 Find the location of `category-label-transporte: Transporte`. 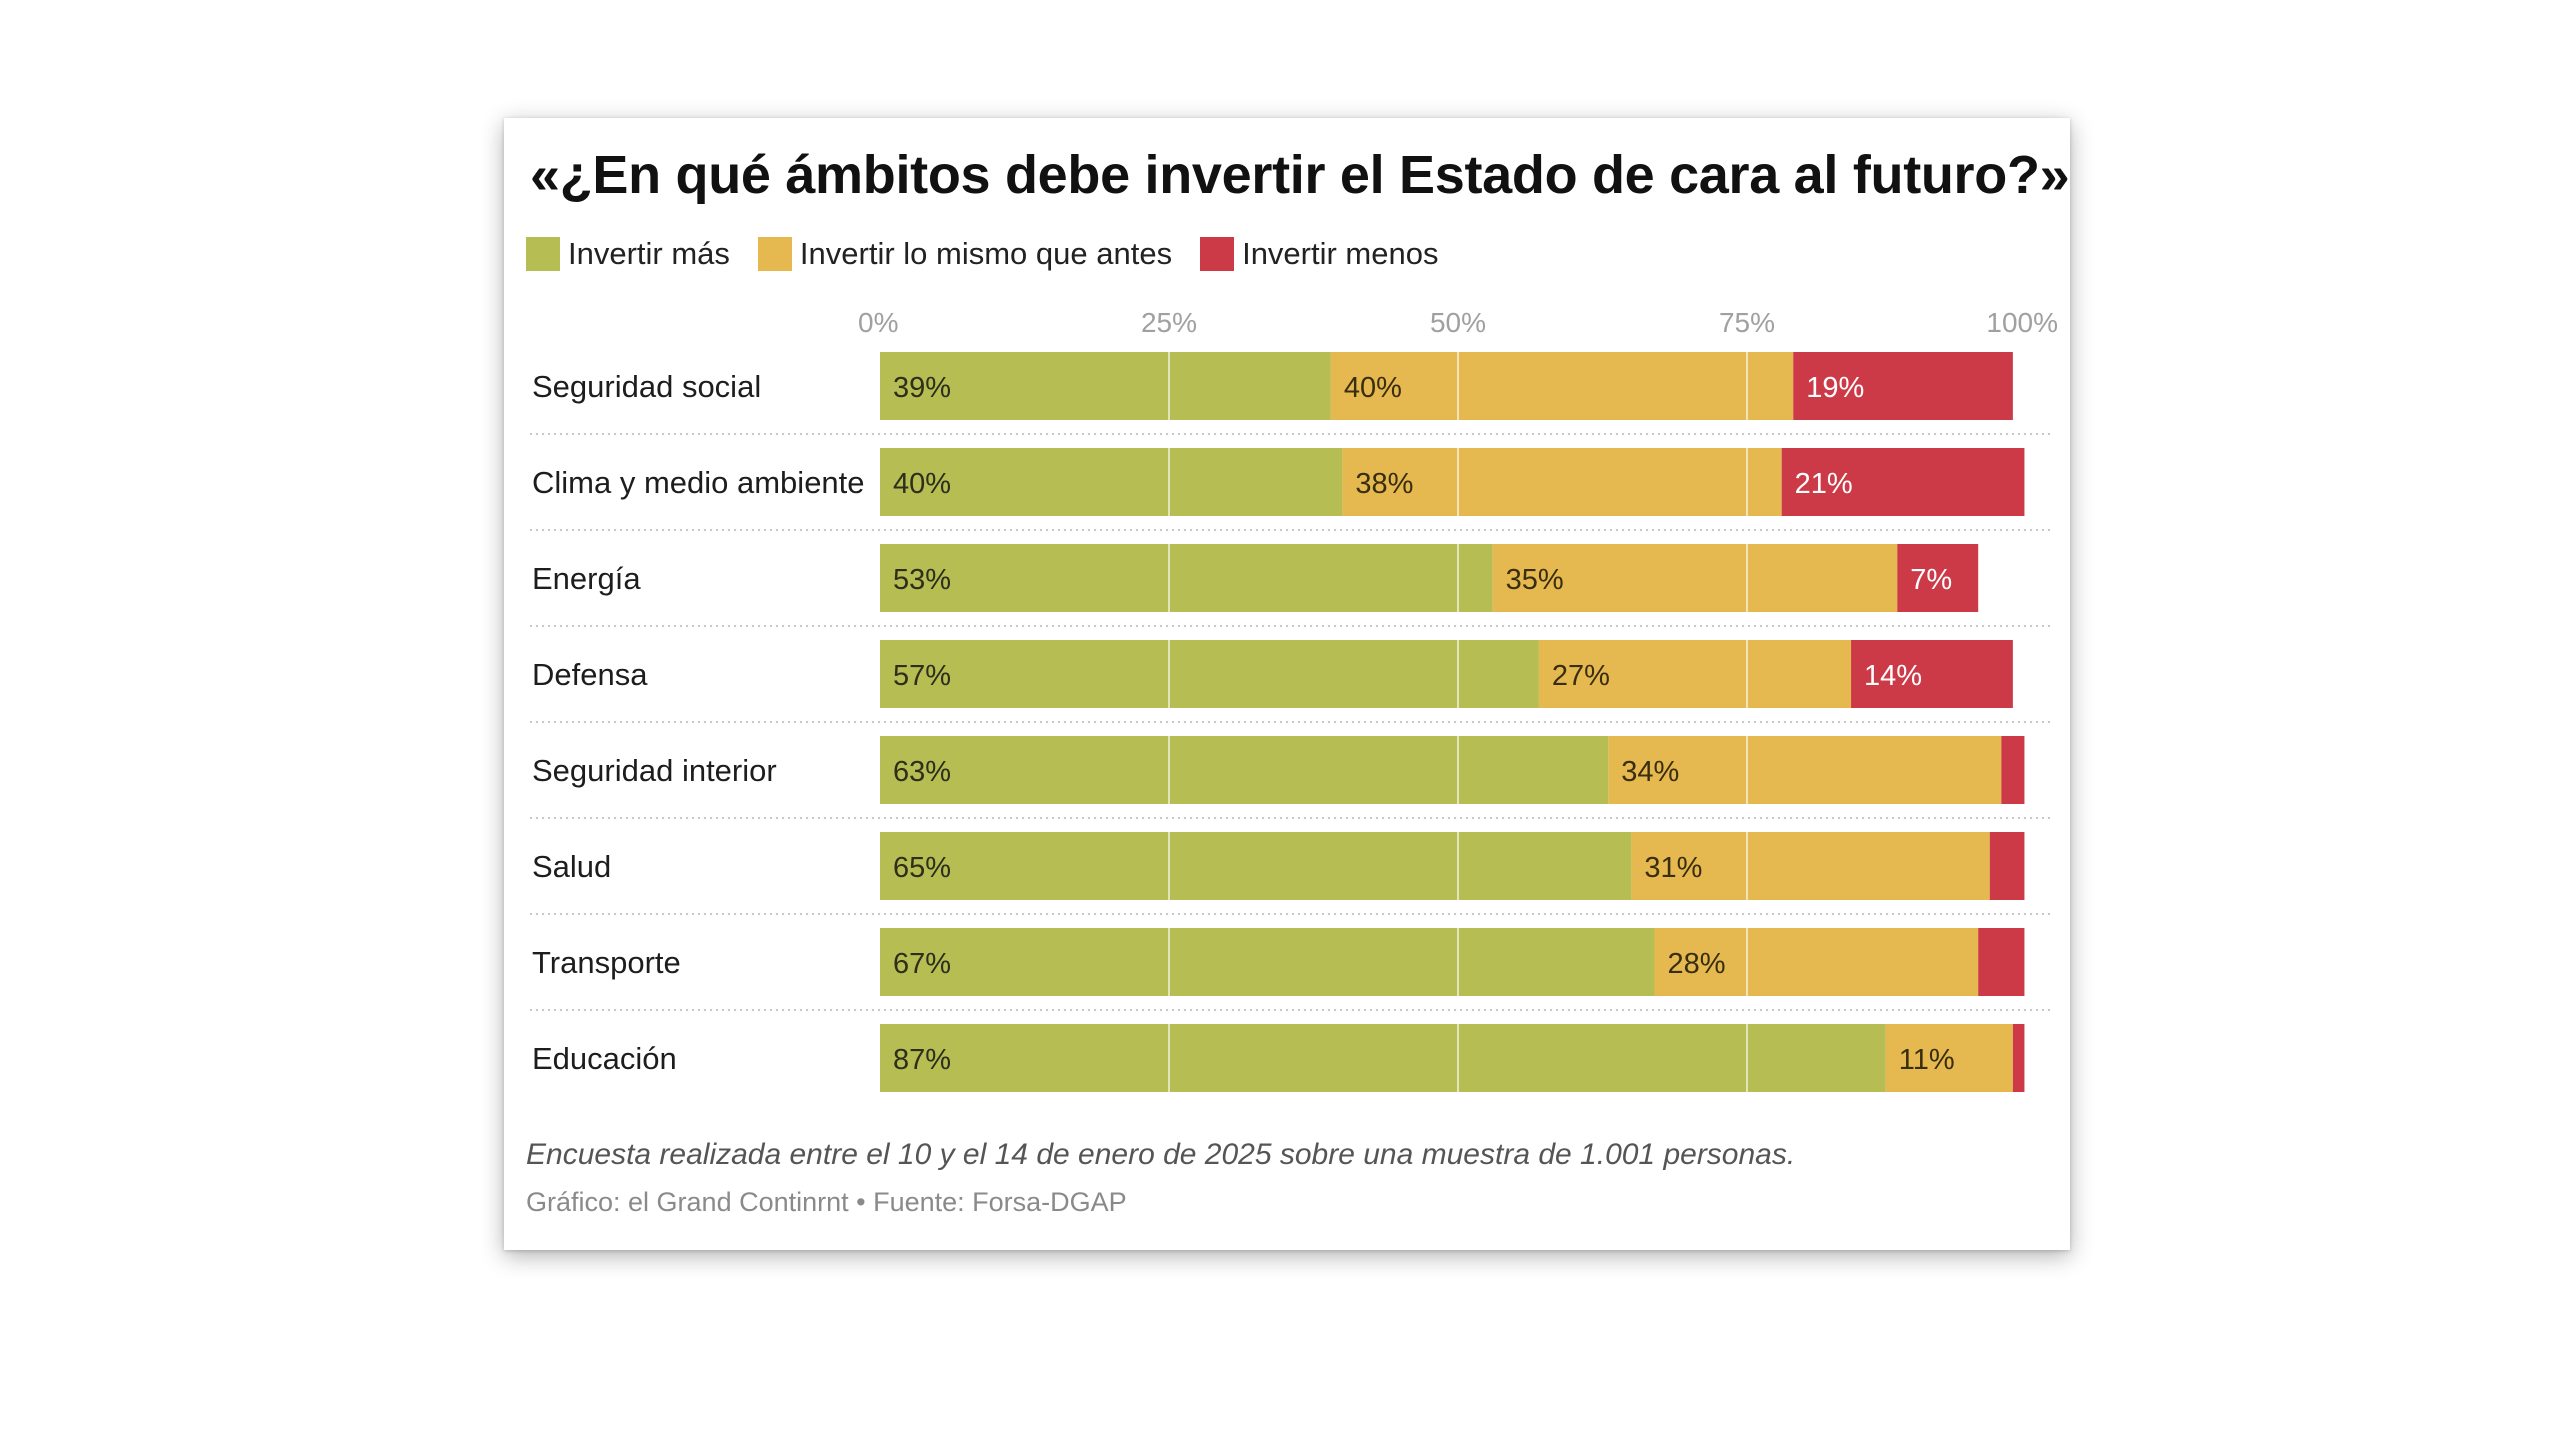

category-label-transporte: Transporte is located at coordinates (606, 962).